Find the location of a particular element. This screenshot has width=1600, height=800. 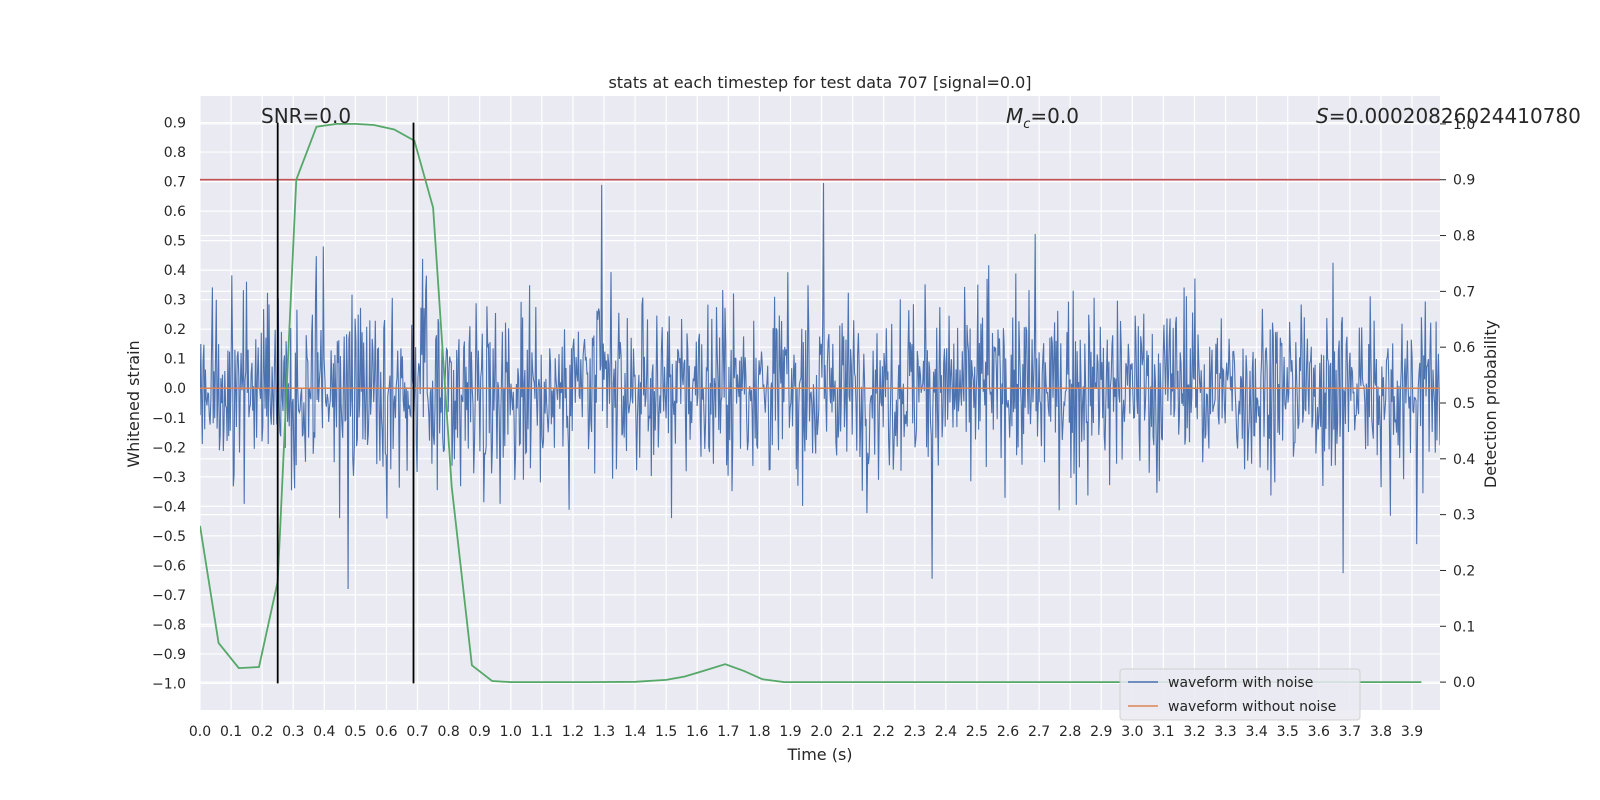

y-tick-label: 0.0 is located at coordinates (175, 389).